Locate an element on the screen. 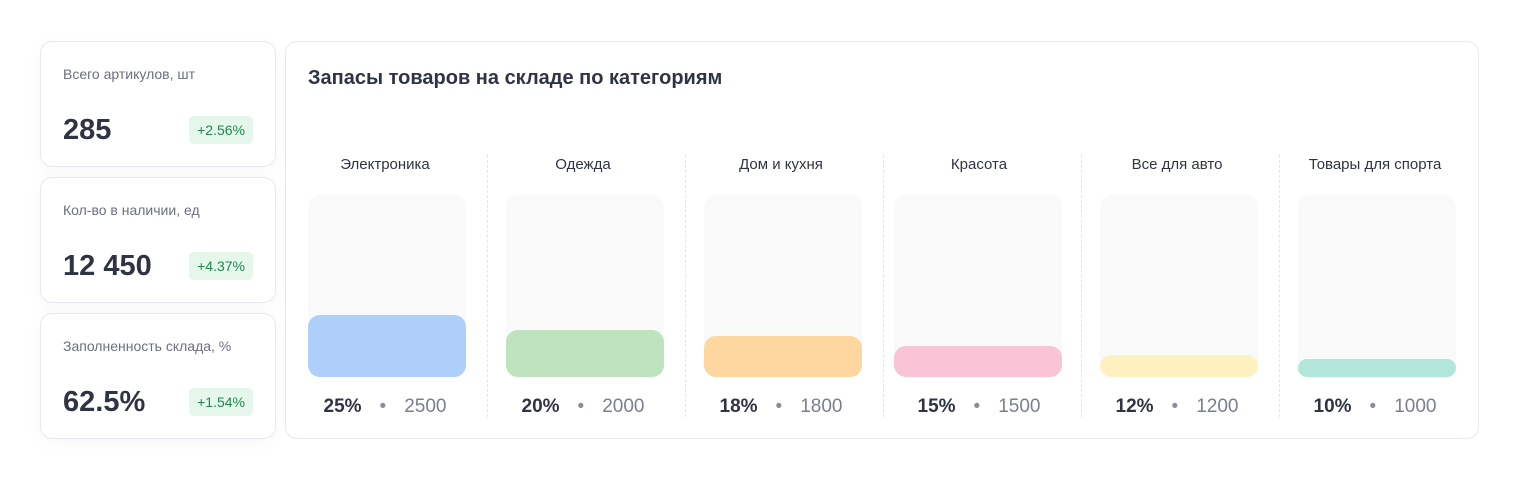 This screenshot has width=1520, height=480. percent-label: 15% is located at coordinates (936, 406).